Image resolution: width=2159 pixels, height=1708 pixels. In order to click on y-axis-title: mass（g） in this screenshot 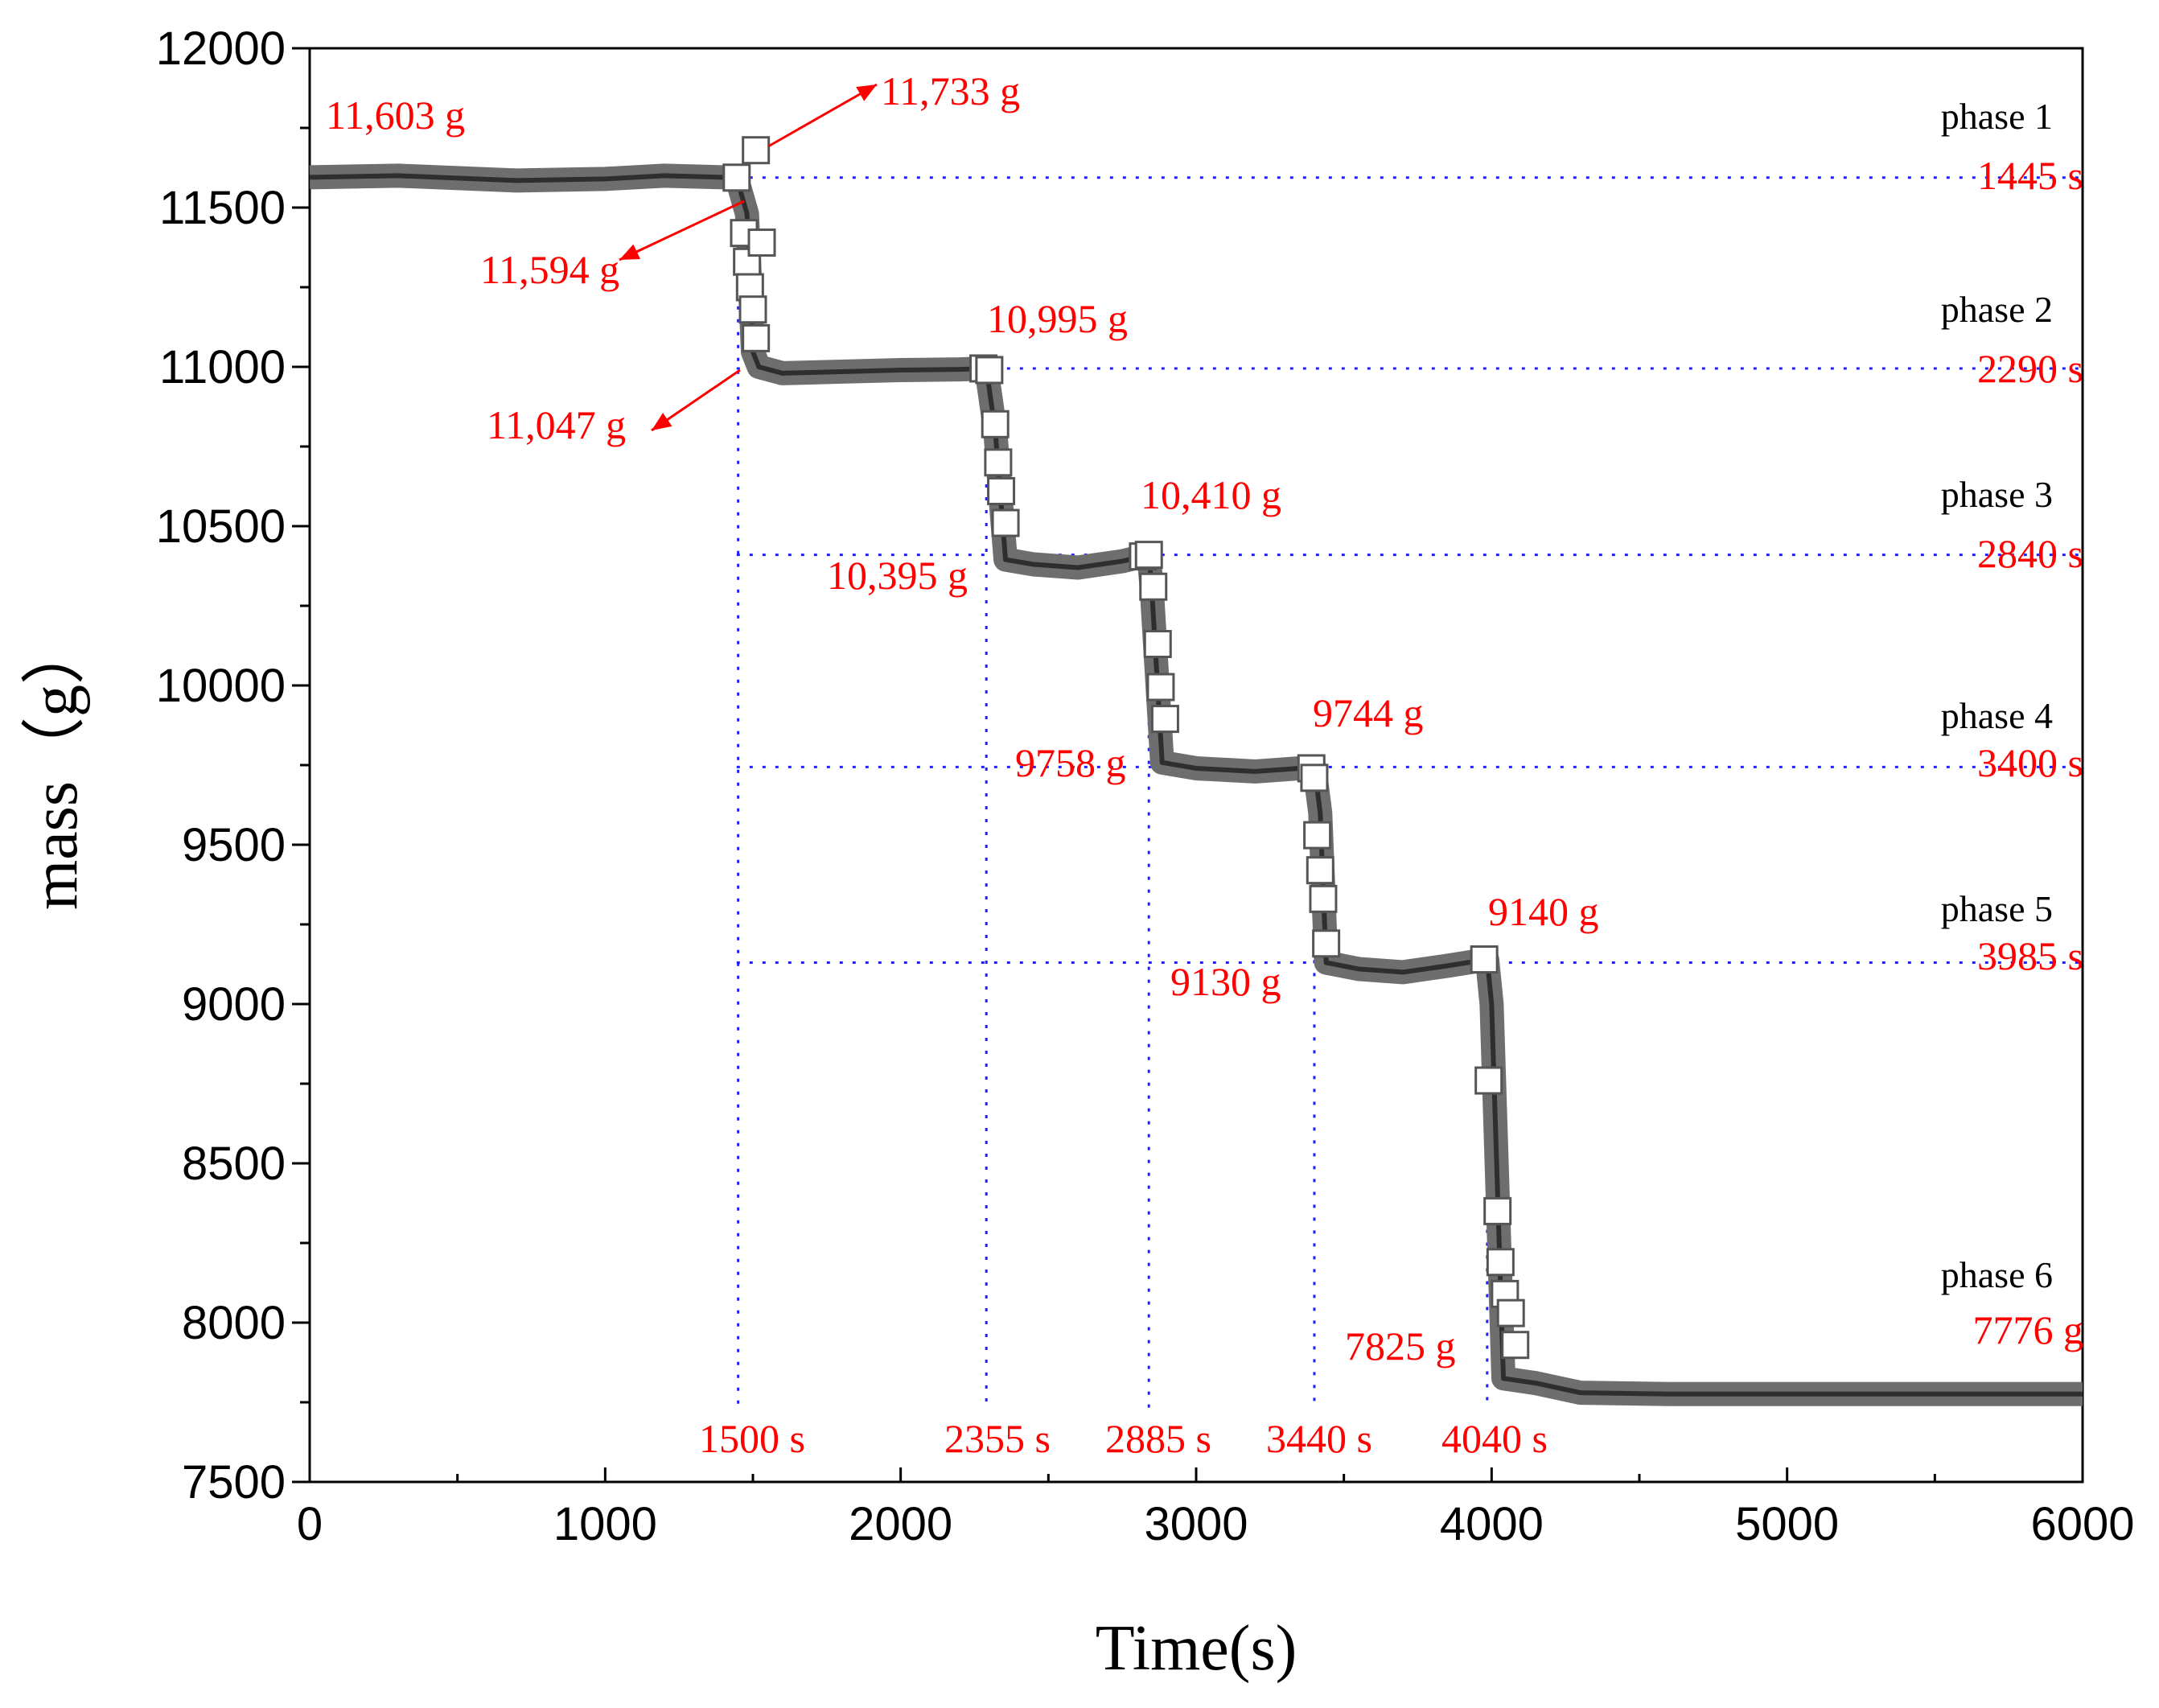, I will do `click(55, 765)`.